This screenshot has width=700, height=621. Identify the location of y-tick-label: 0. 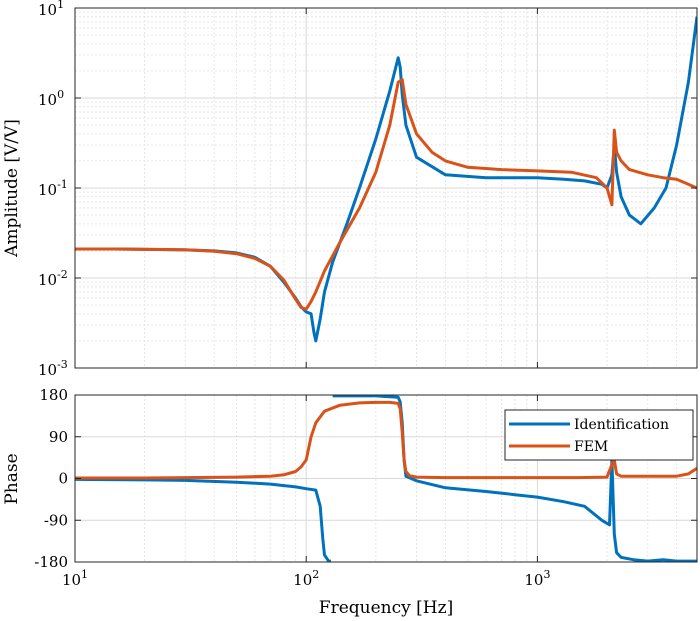
(63, 479).